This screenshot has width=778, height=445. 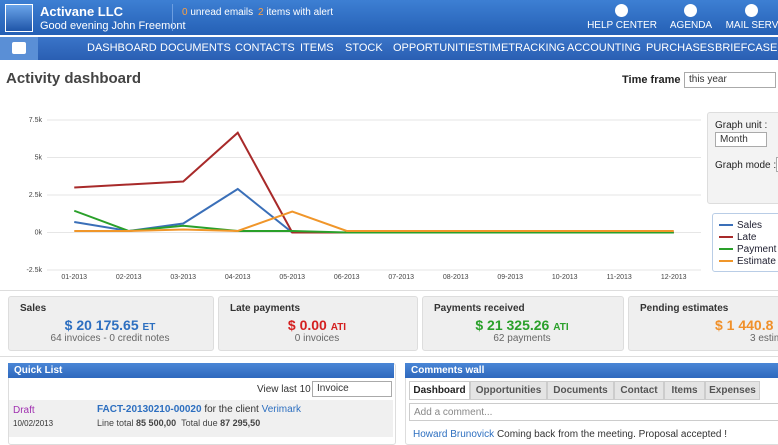 I want to click on alerts: 2 items with alert, so click(x=295, y=12).